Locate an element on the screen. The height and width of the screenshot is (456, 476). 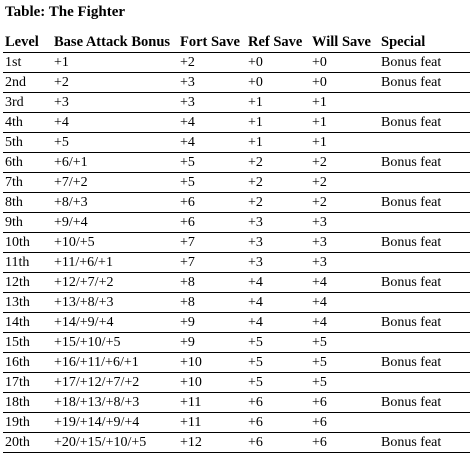
cell-base-attack-bonus: +5 is located at coordinates (115, 142).